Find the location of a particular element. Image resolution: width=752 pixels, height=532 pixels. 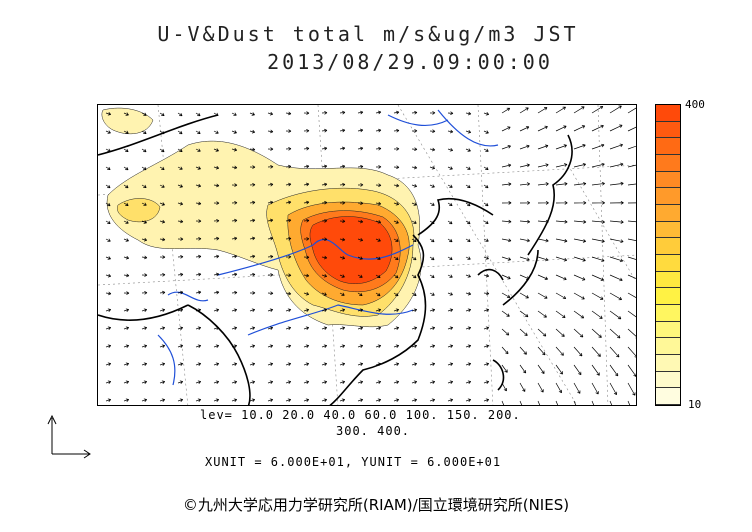

vector-unit-label: XUNIT = 6.000E+01, YUNIT = 6.000E+01 is located at coordinates (353, 462).